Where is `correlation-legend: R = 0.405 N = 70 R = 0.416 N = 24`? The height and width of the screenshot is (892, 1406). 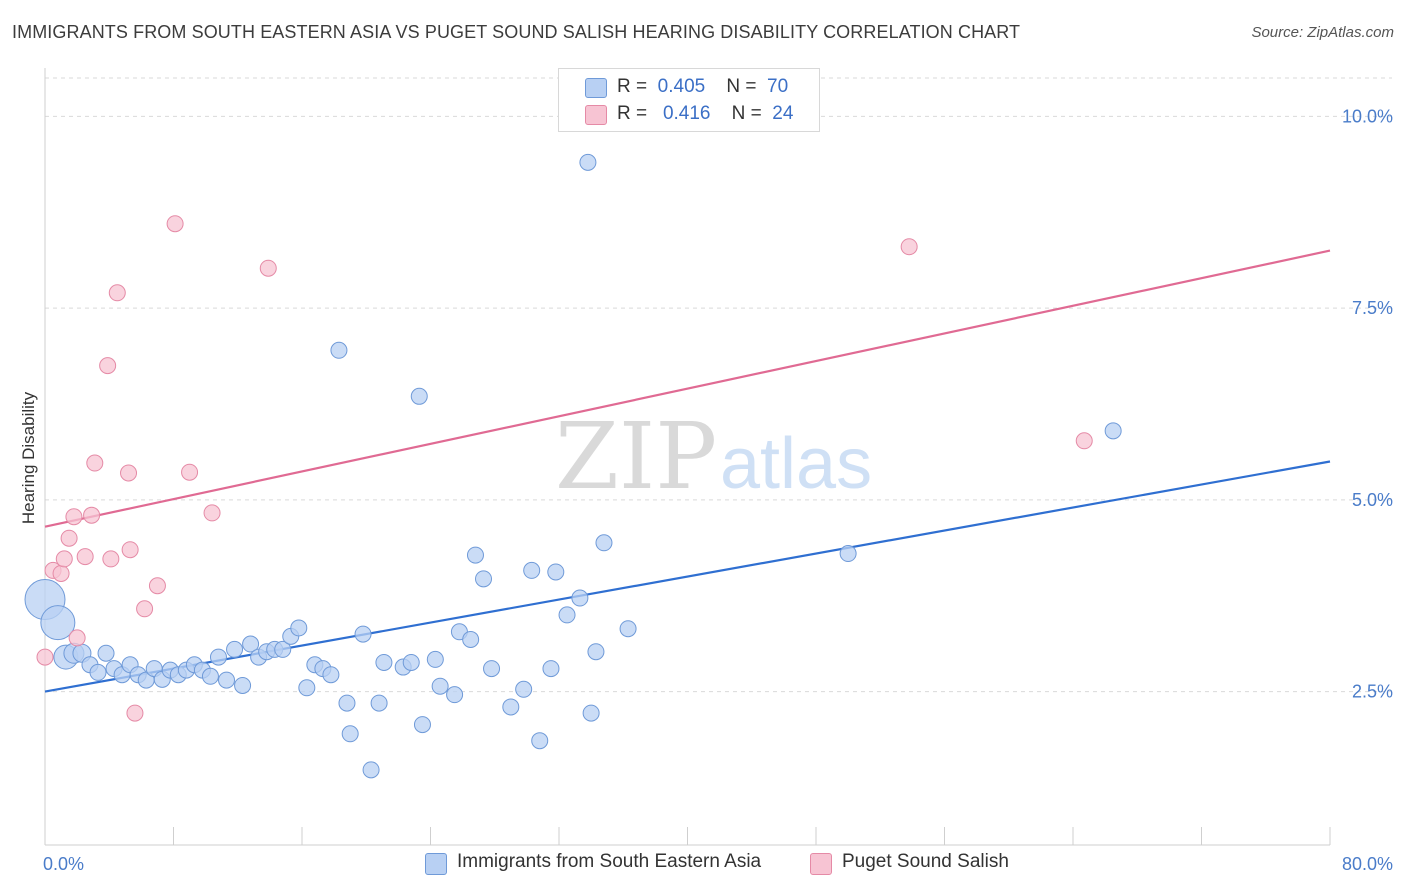 correlation-legend: R = 0.405 N = 70 R = 0.416 N = 24 is located at coordinates (689, 100).